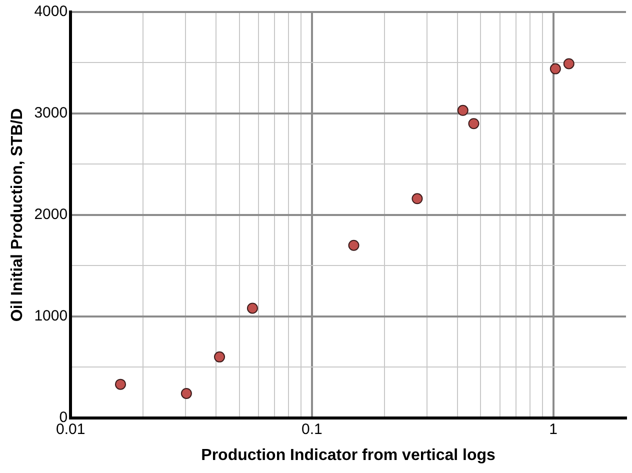 This screenshot has height=473, width=632. Describe the element at coordinates (71, 429) in the screenshot. I see `x-tick-label: 0.01` at that location.